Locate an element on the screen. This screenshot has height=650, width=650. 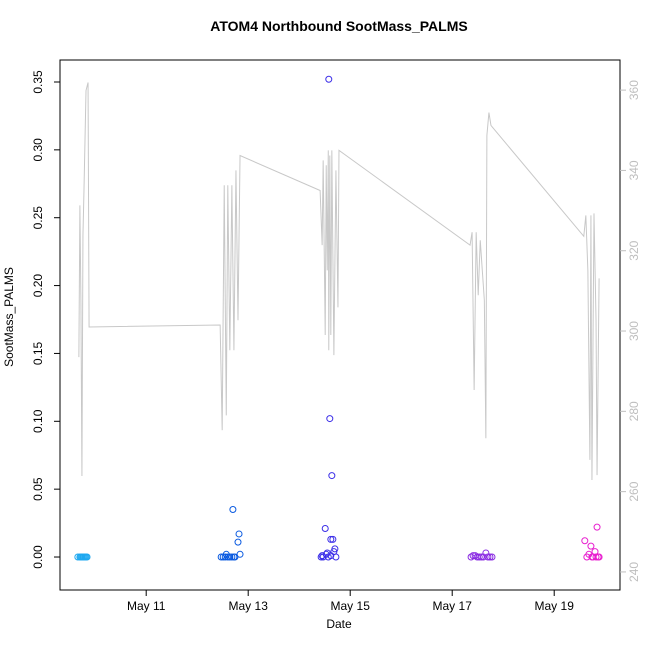
y-tick-label: 0.10 is located at coordinates (38, 421).